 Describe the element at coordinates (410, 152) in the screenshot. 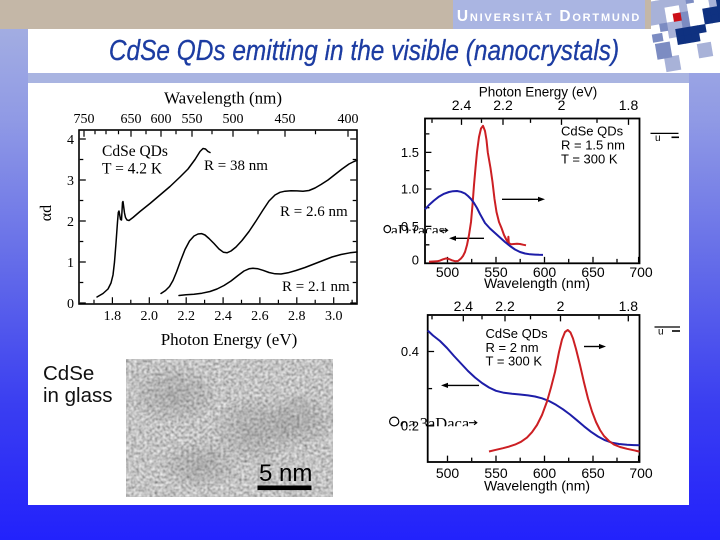

I see `svg-text: 1.5` at that location.